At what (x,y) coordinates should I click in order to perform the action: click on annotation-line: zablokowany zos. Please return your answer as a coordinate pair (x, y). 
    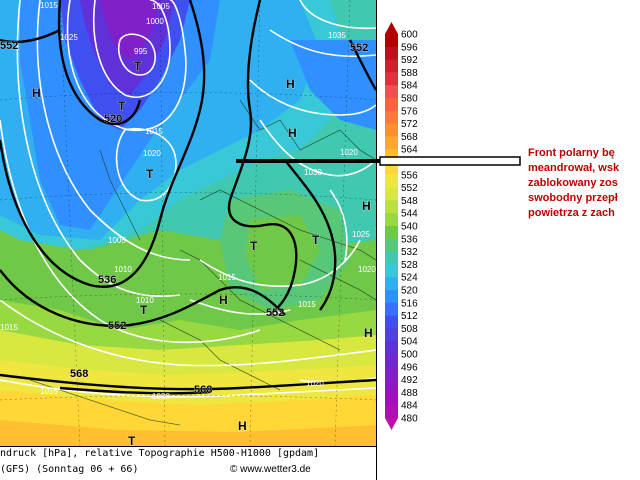
    Looking at the image, I should click on (573, 183).